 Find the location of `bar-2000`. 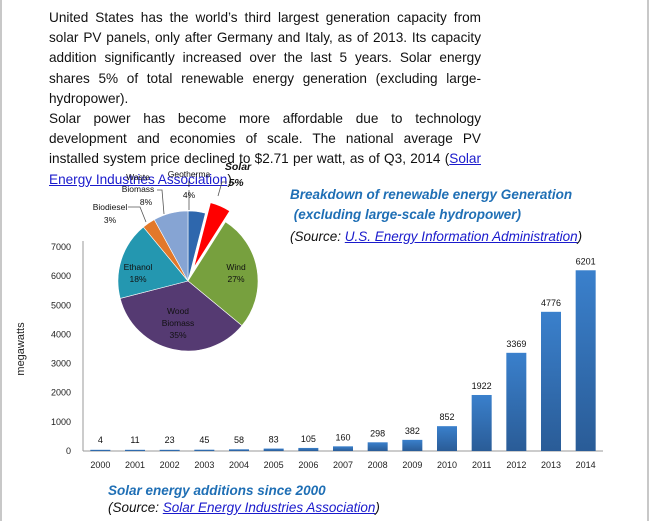

bar-2000 is located at coordinates (100, 450).